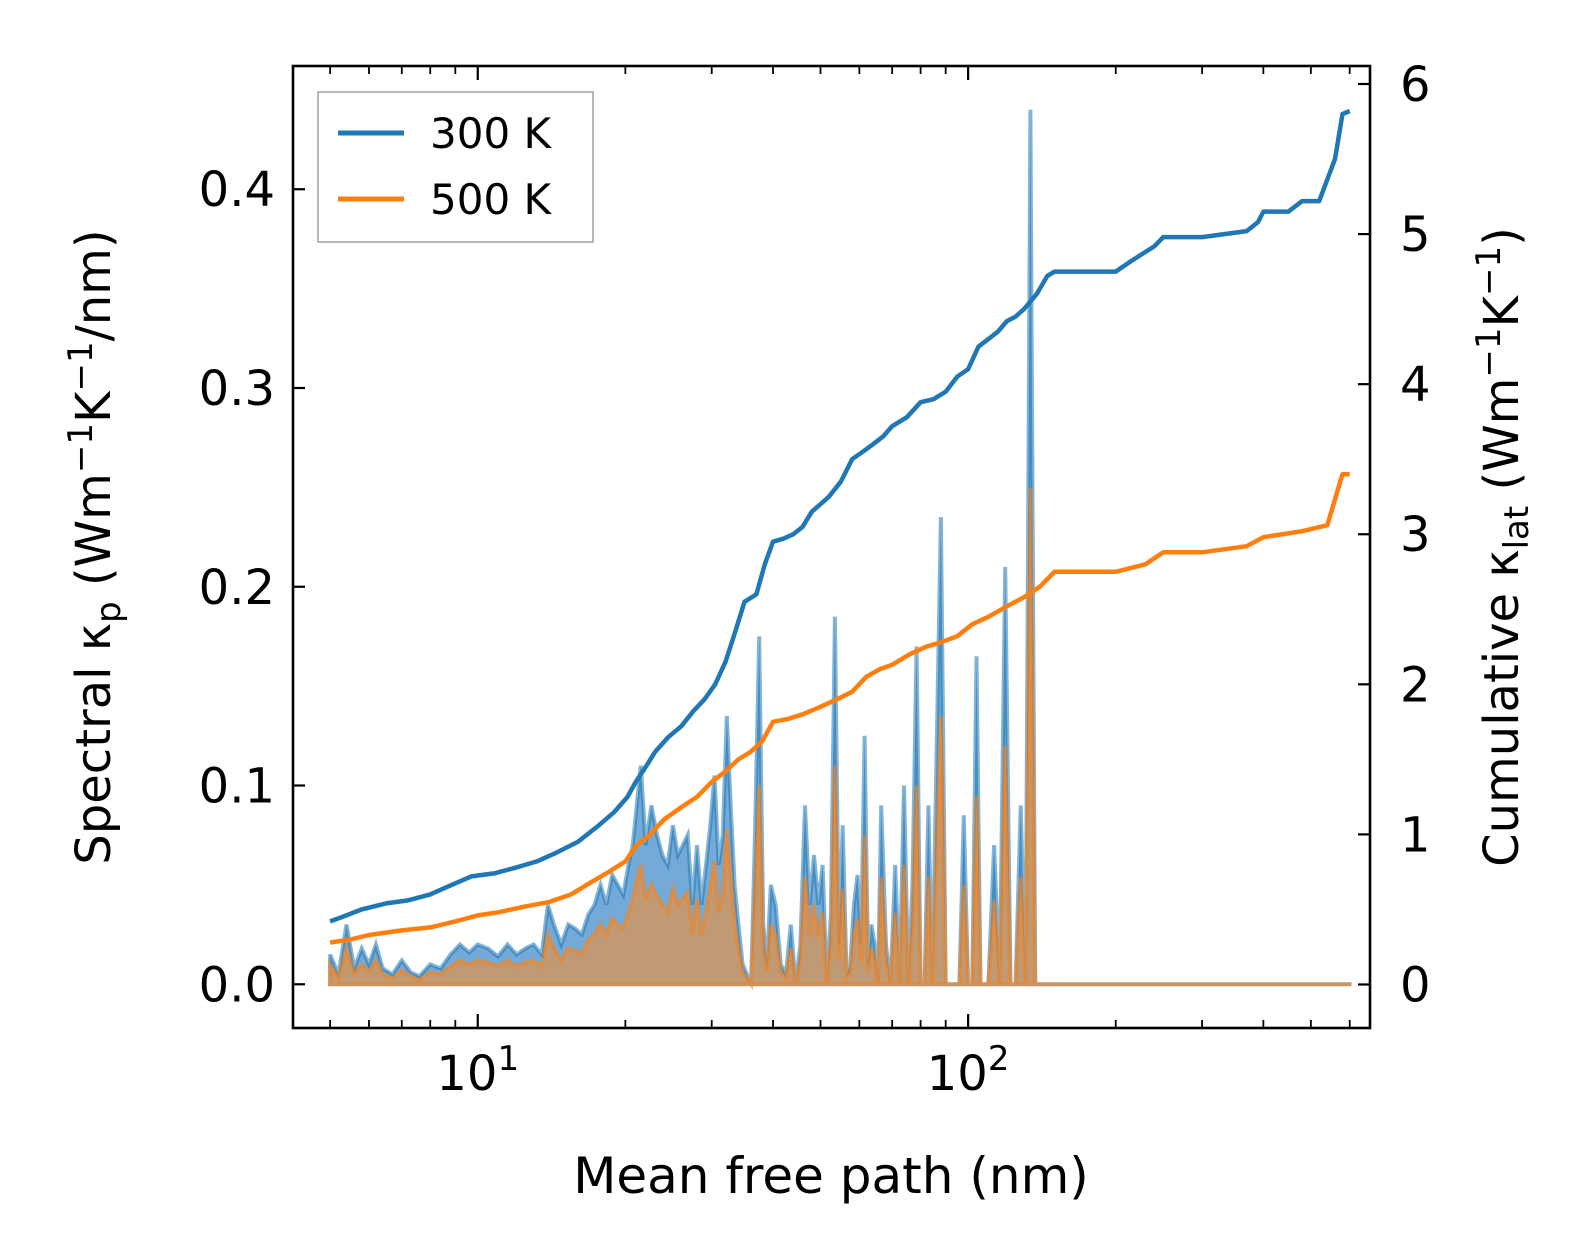 Image resolution: width=1586 pixels, height=1260 pixels. I want to click on left-y-tick-label: 0.0, so click(237, 985).